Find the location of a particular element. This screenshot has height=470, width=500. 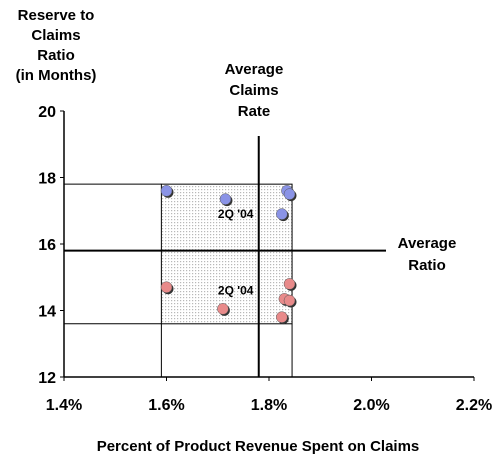

x-tick-label: 1.8% is located at coordinates (269, 405).